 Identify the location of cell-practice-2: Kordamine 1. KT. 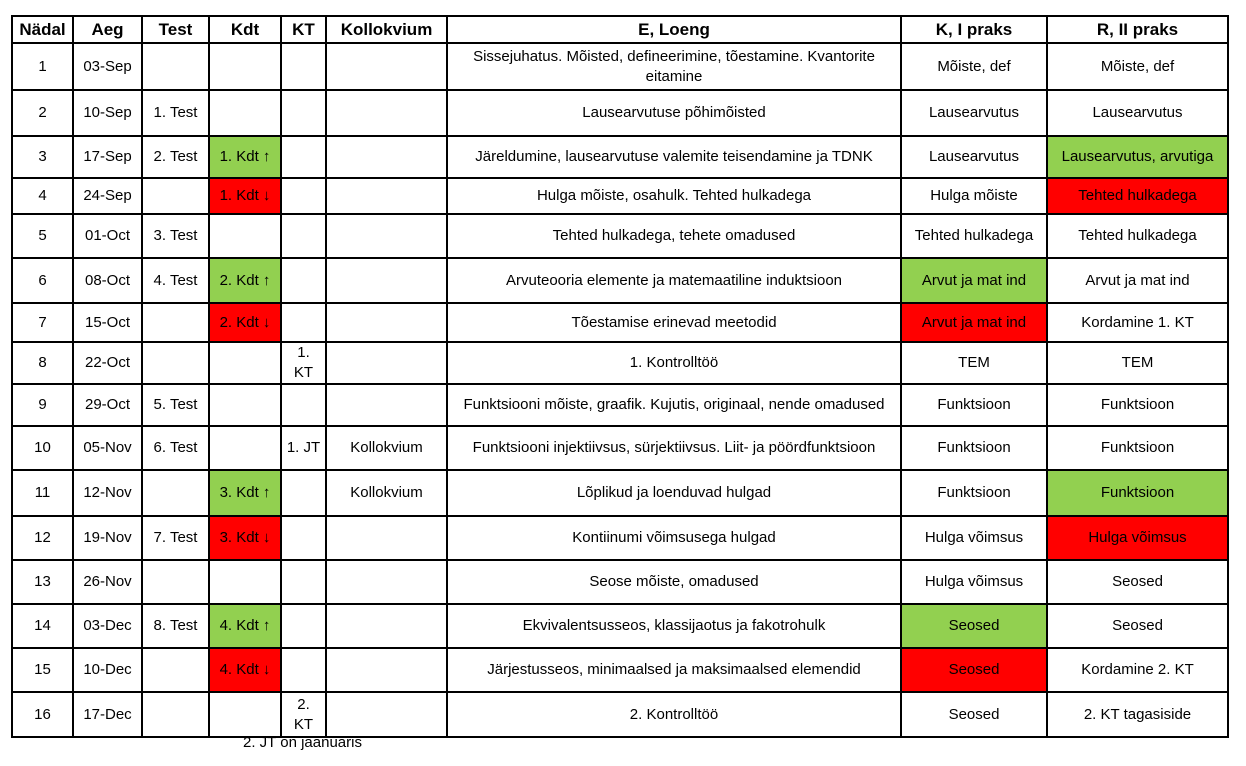
(1137, 322).